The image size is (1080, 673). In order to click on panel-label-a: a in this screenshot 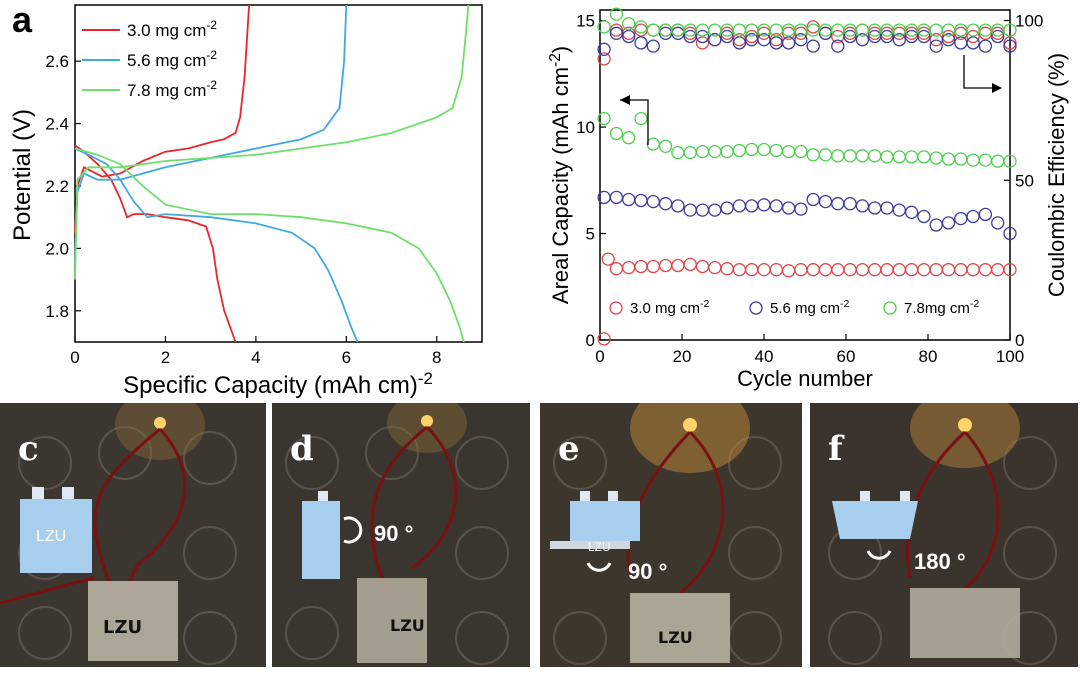, I will do `click(22, 20)`.